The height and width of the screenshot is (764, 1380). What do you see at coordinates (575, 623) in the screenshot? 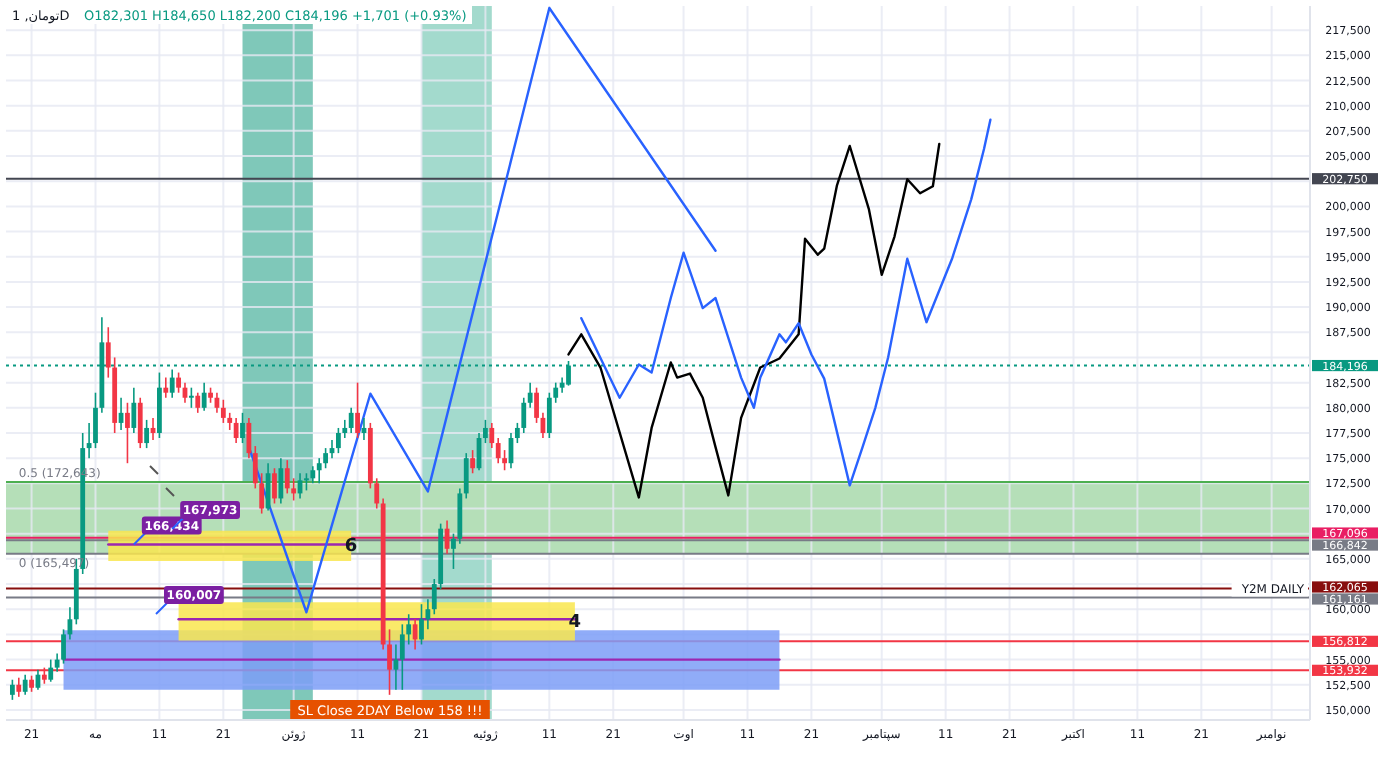
I see `annotation: 4` at bounding box center [575, 623].